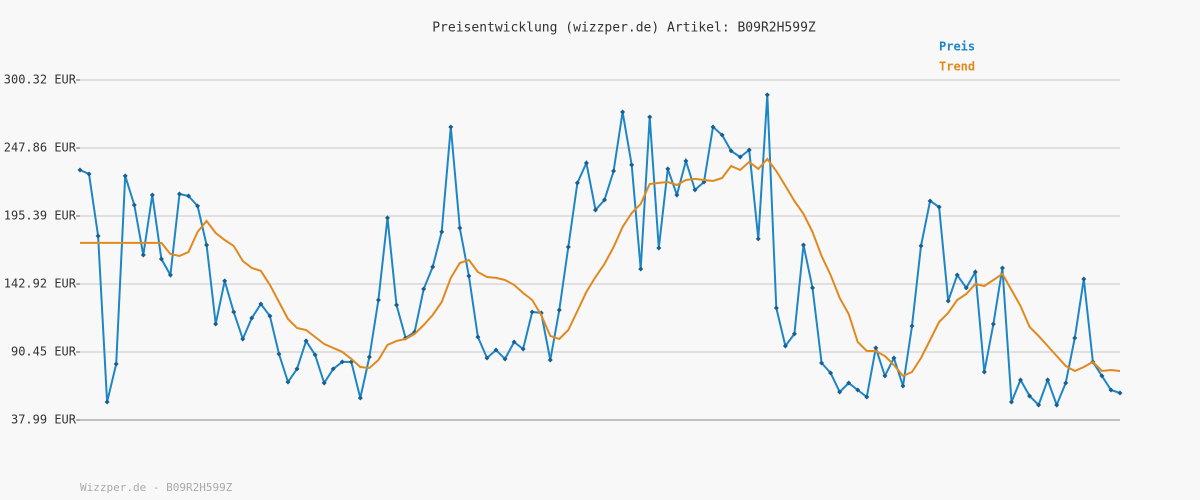 The width and height of the screenshot is (1200, 500). Describe the element at coordinates (957, 67) in the screenshot. I see `legend-label: Trend` at that location.